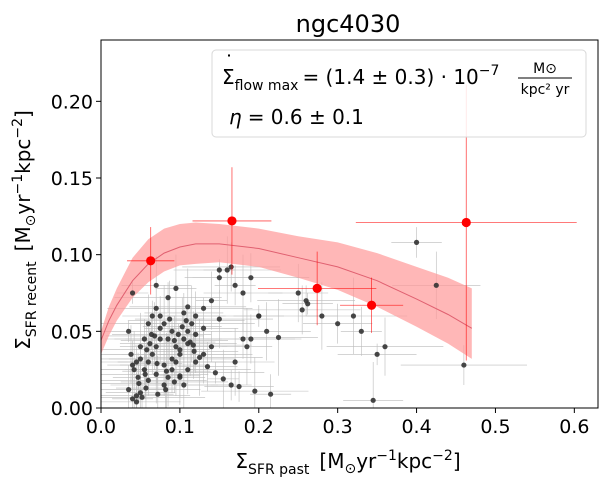 This screenshot has width=606, height=485. Describe the element at coordinates (235, 117) in the screenshot. I see `eta-symbol: η` at that location.